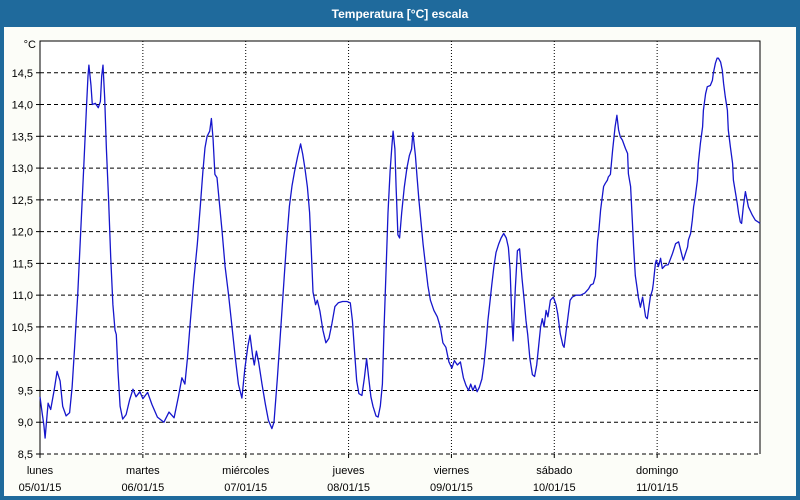  What do you see at coordinates (40, 488) in the screenshot?
I see `x-date-label: 05/01/15` at bounding box center [40, 488].